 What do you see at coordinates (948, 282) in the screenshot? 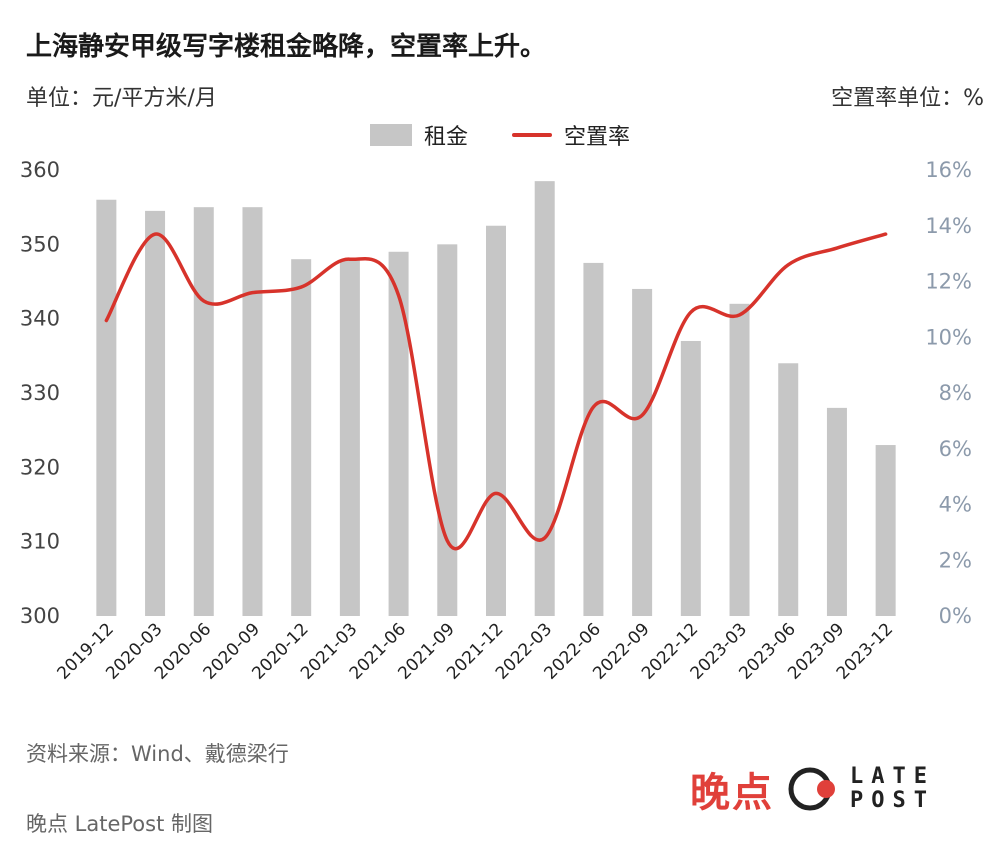
I see `right-tick-label: 12%` at bounding box center [948, 282].